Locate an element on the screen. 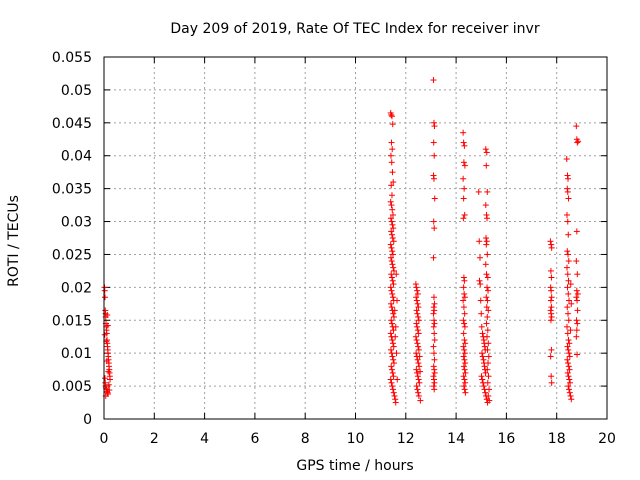  y-tick-label-3: 0.015 is located at coordinates (72, 321).